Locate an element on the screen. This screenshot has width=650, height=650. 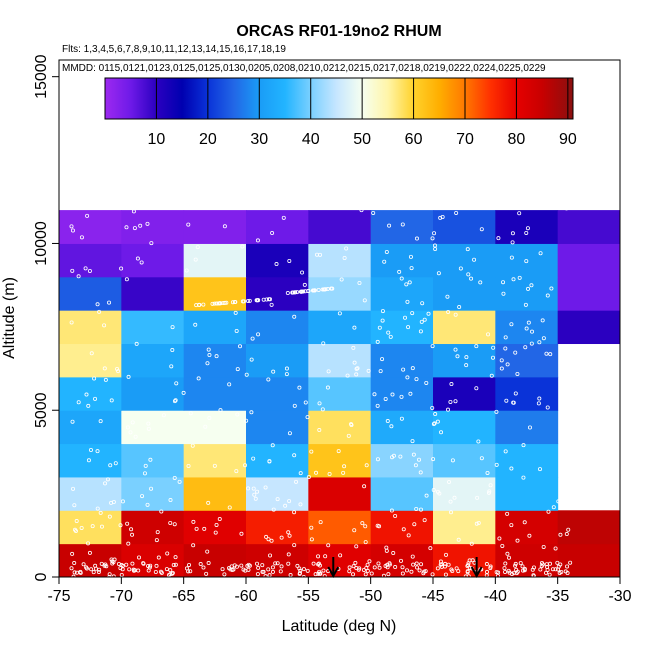
colorbar-bar is located at coordinates (339, 98).